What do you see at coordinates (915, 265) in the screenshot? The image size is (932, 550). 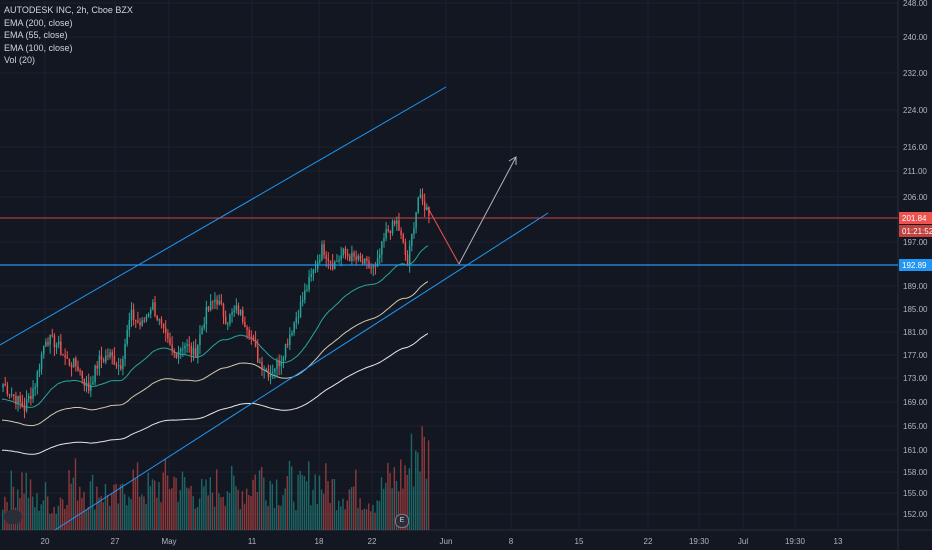 I see `support-price-tag` at bounding box center [915, 265].